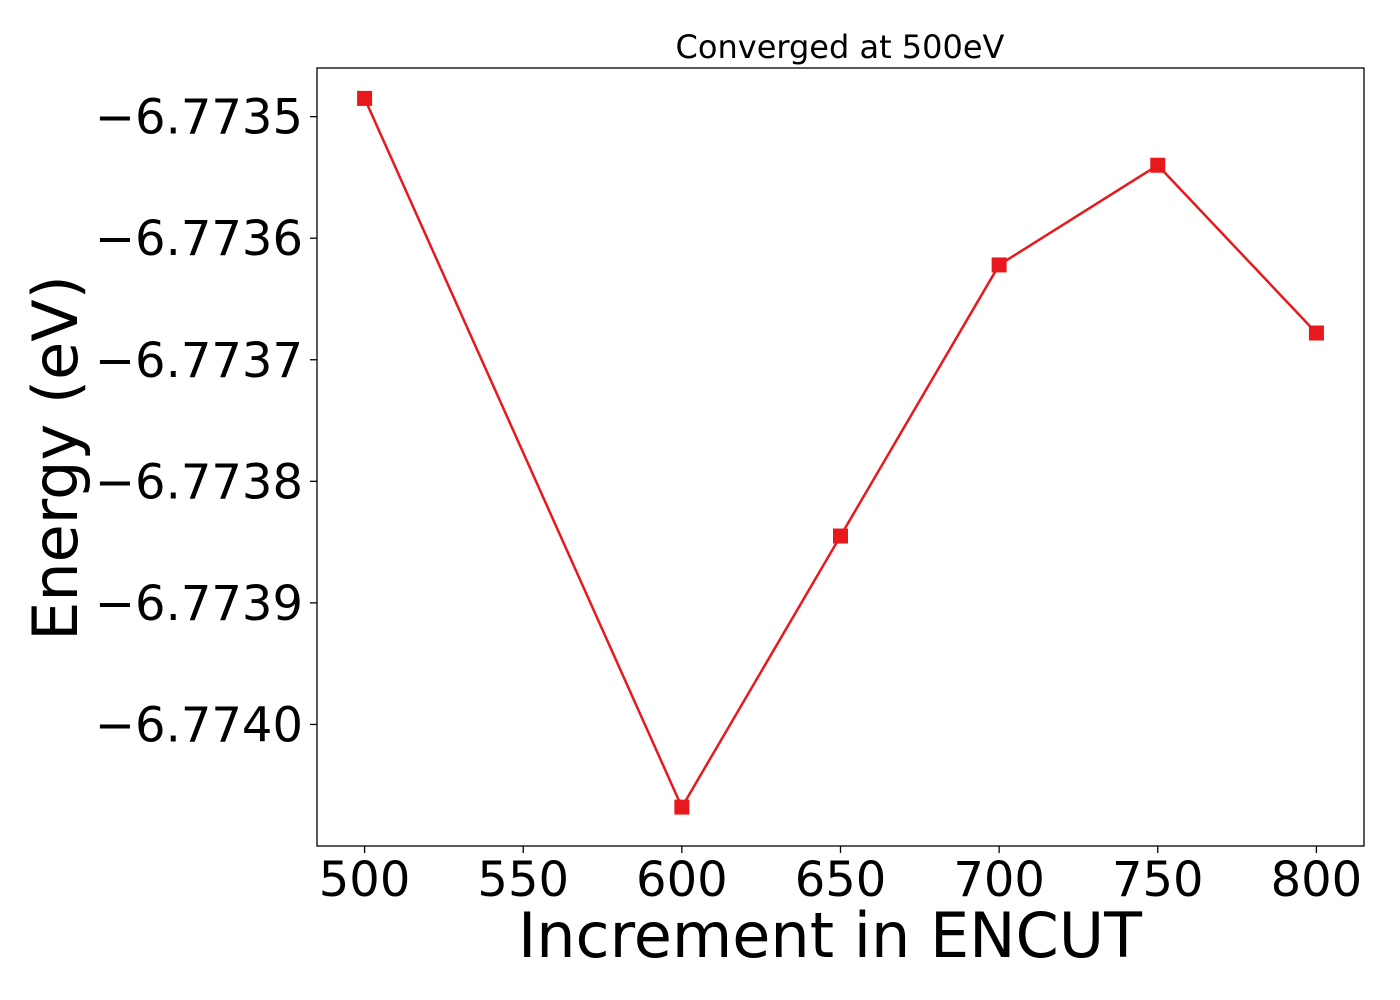 This screenshot has height=1000, width=1400. Describe the element at coordinates (55, 458) in the screenshot. I see `y-axis-label: Energy (eV)` at that location.